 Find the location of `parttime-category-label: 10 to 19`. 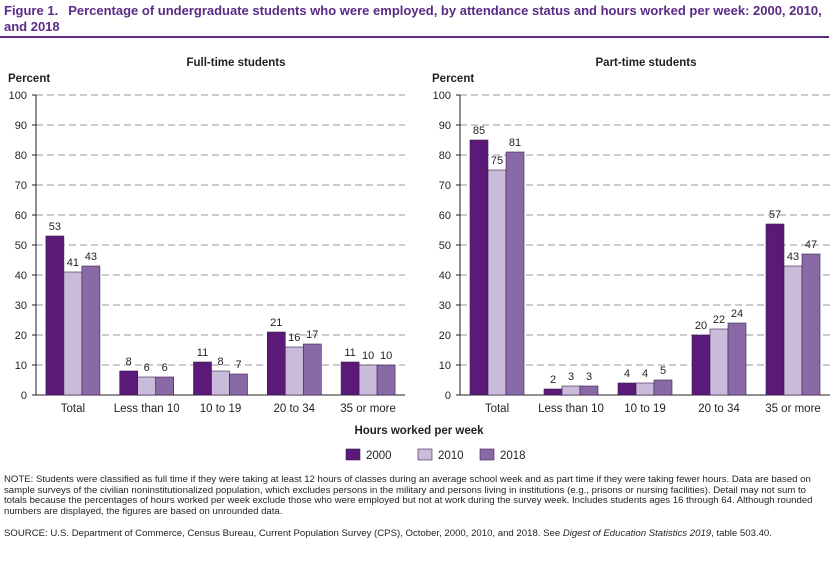

parttime-category-label: 10 to 19 is located at coordinates (645, 409).